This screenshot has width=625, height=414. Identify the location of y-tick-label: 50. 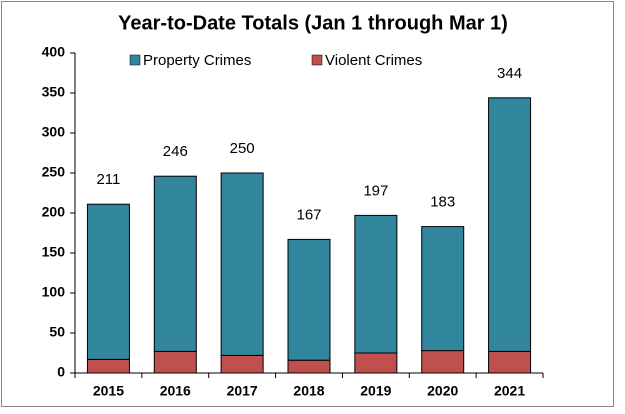
(57, 332).